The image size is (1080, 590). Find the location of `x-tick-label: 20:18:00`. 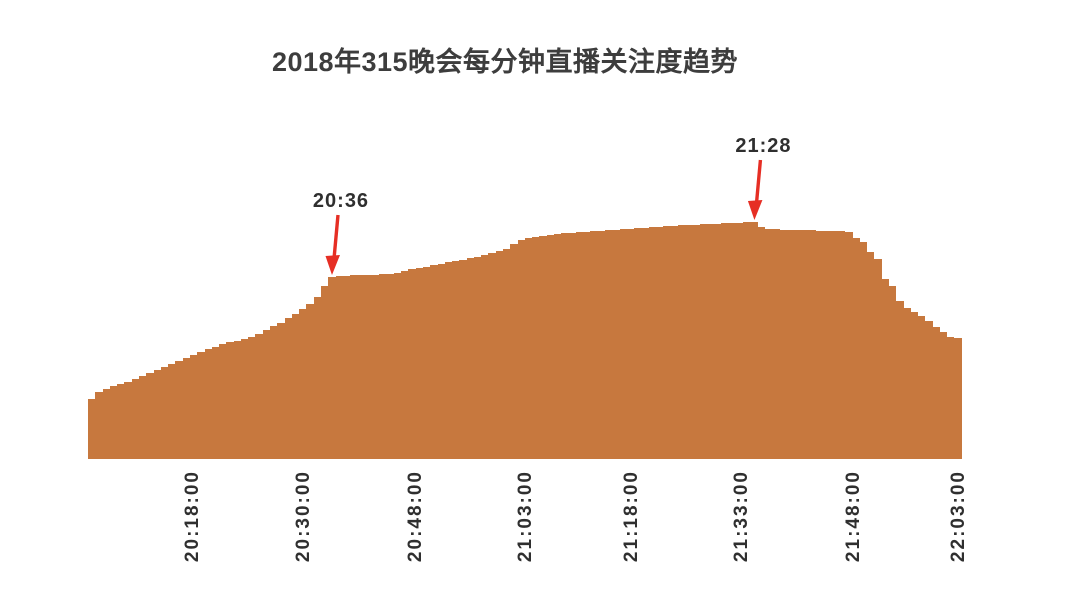

x-tick-label: 20:18:00 is located at coordinates (192, 516).